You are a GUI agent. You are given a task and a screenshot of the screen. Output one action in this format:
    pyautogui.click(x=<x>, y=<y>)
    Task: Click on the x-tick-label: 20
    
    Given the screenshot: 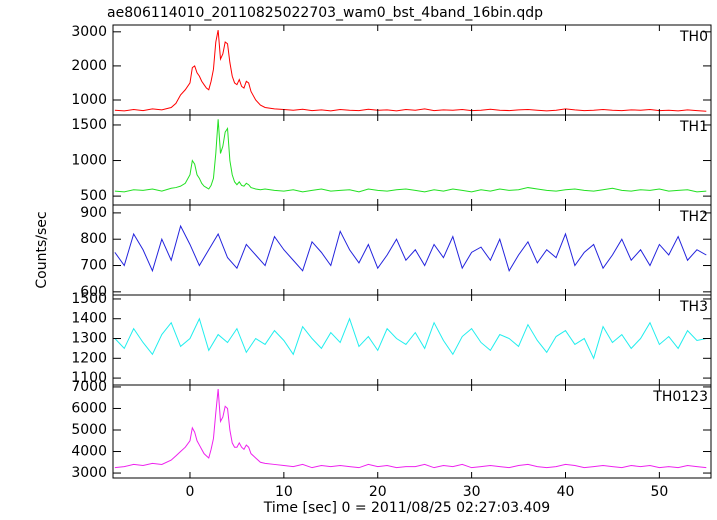 What is the action you would take?
    pyautogui.click(x=378, y=492)
    